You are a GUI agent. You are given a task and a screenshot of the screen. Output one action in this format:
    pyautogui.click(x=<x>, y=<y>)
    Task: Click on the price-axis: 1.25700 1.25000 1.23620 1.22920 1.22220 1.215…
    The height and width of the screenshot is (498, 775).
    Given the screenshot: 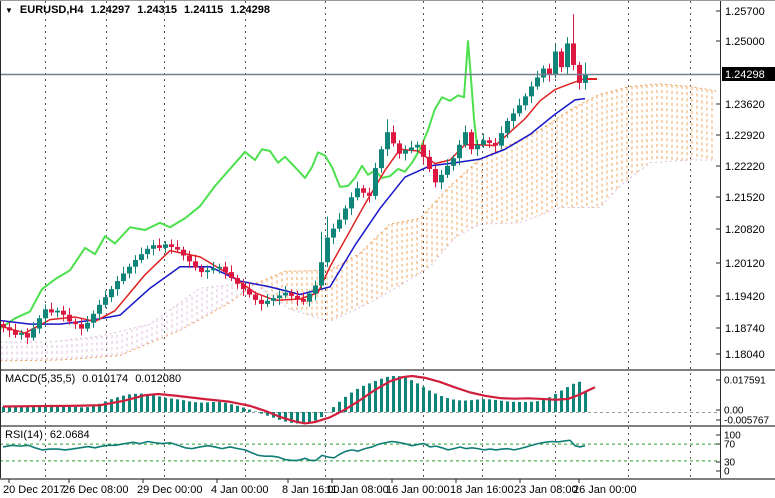 What is the action you would take?
    pyautogui.click(x=742, y=242)
    